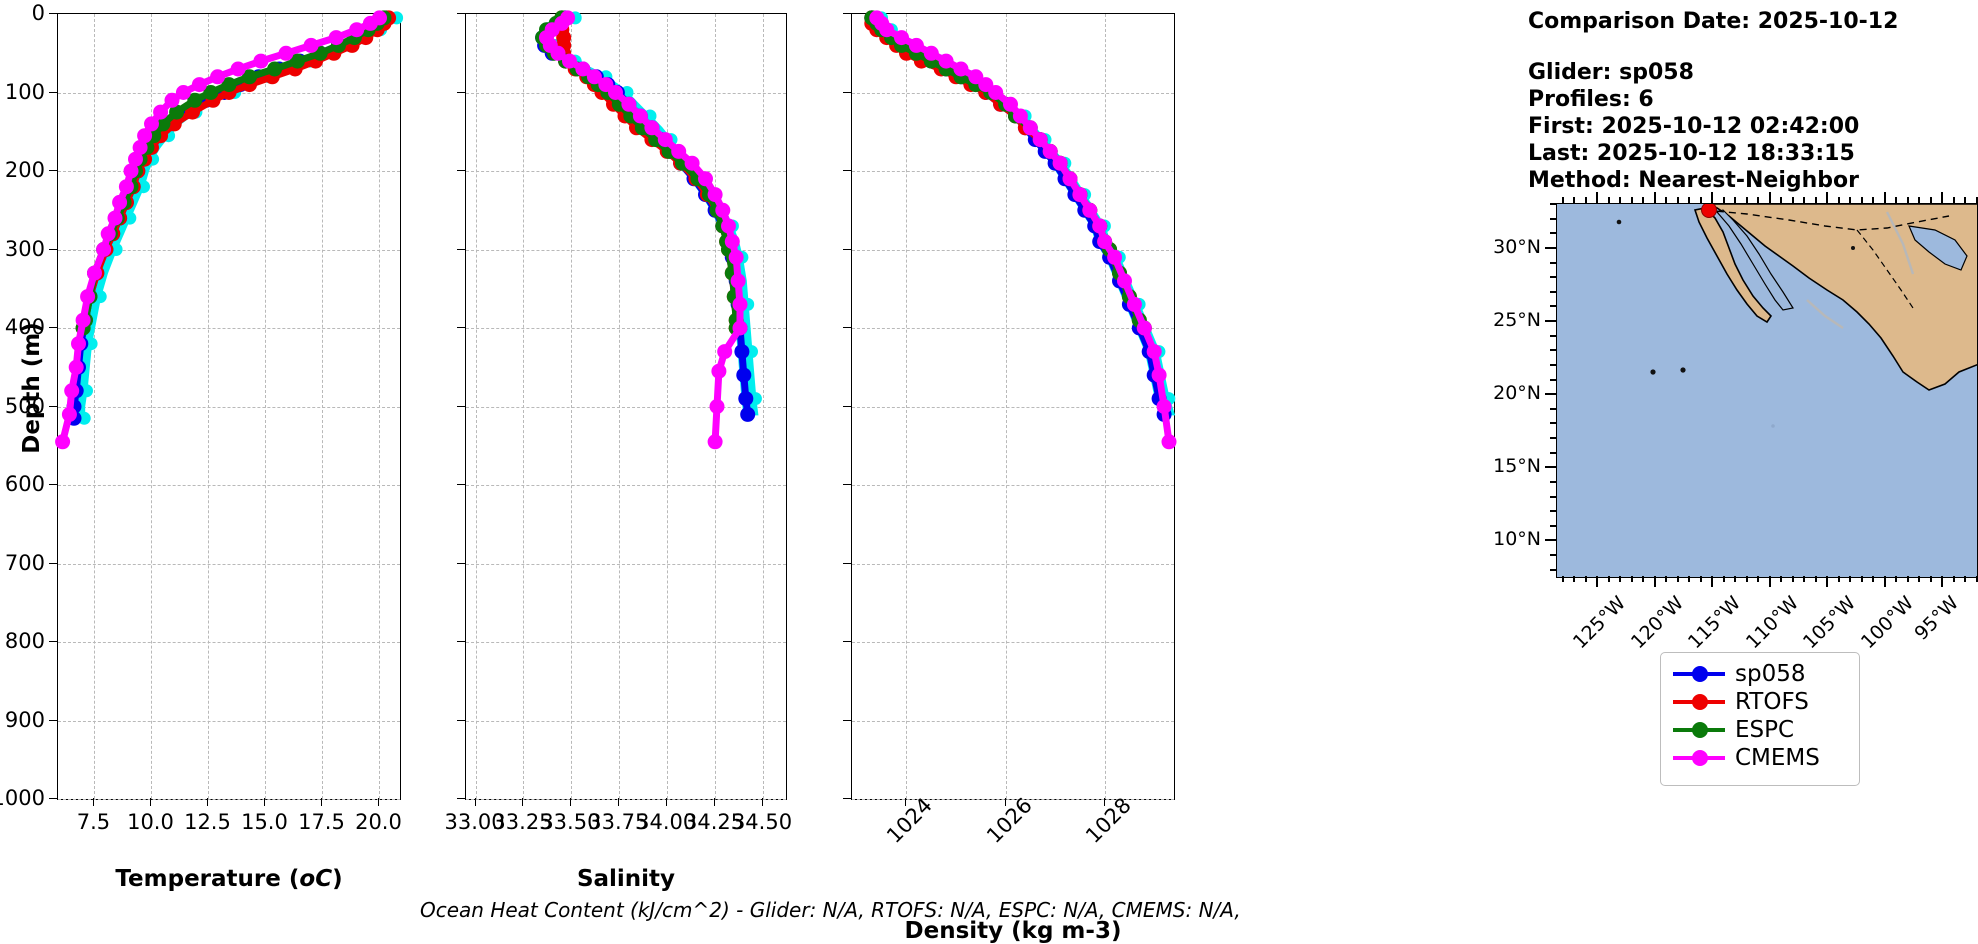 This screenshot has height=944, width=1978. What do you see at coordinates (264, 822) in the screenshot?
I see `x-tick-label: 15.0` at bounding box center [264, 822].